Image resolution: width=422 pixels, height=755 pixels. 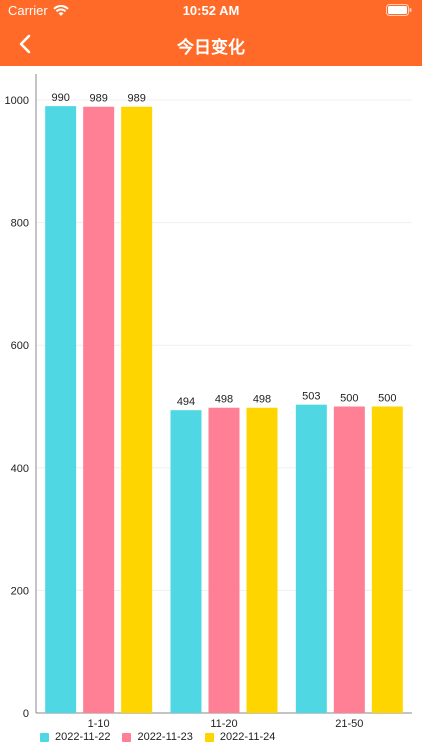 What do you see at coordinates (60, 98) in the screenshot?
I see `bar-value-label: 990` at bounding box center [60, 98].